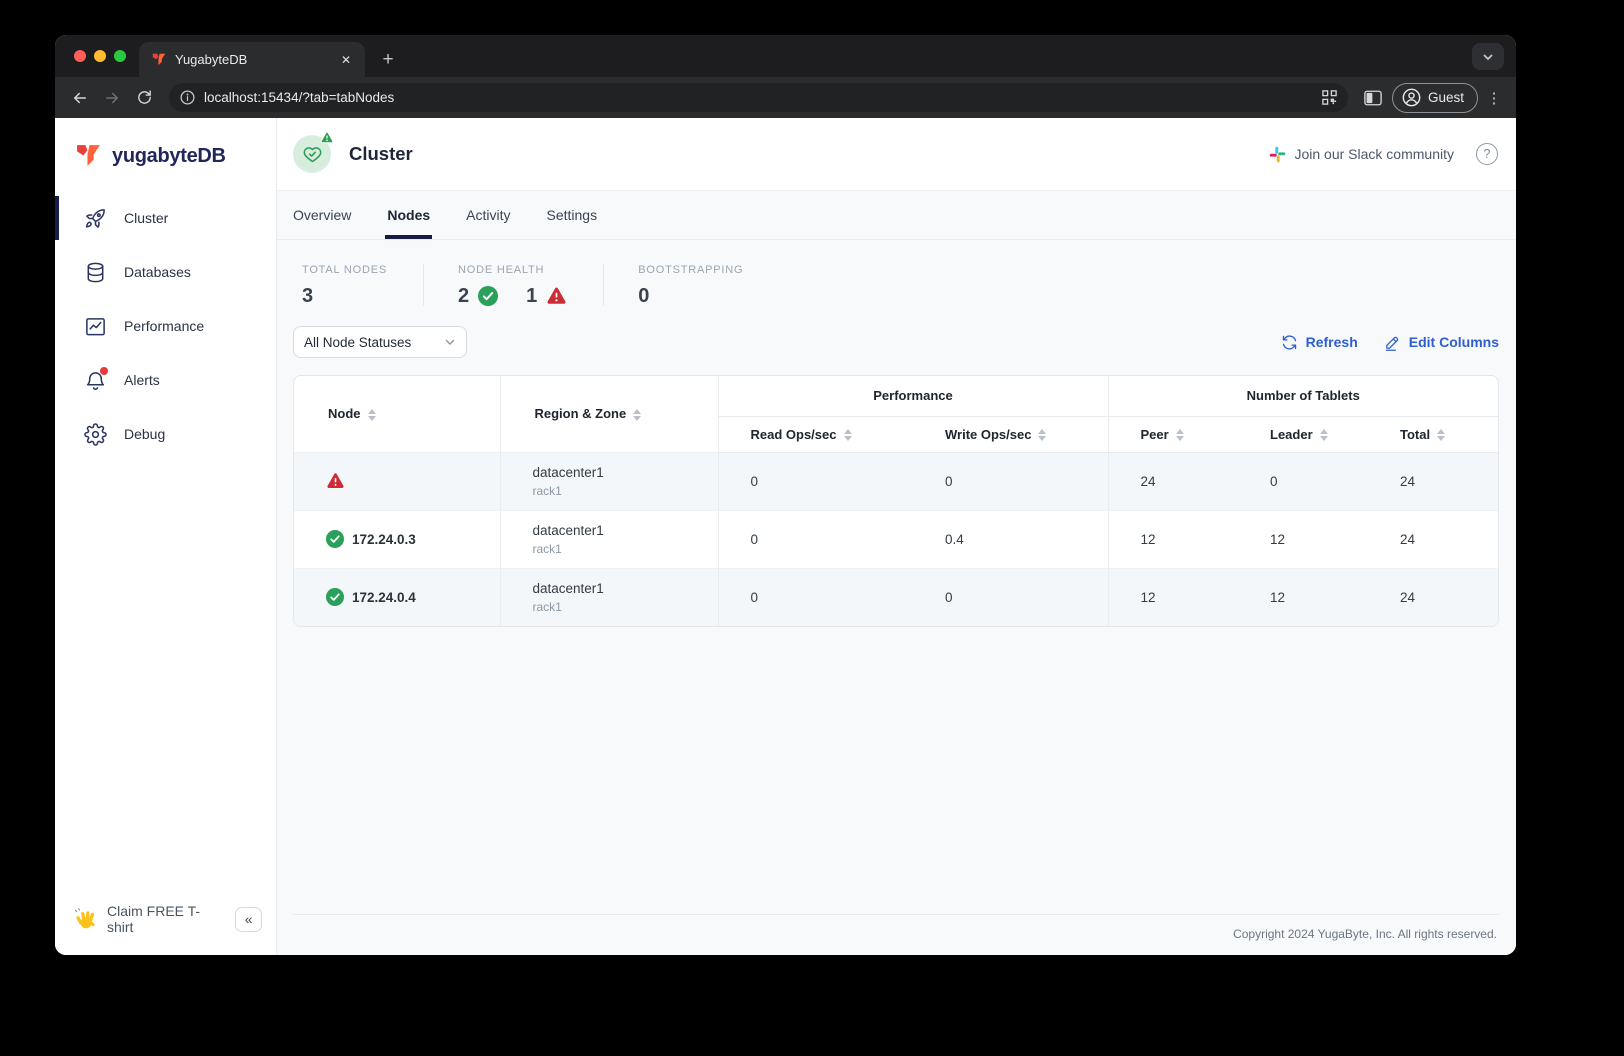  I want to click on column-group-tablets: Number of Tablets, so click(1302, 396).